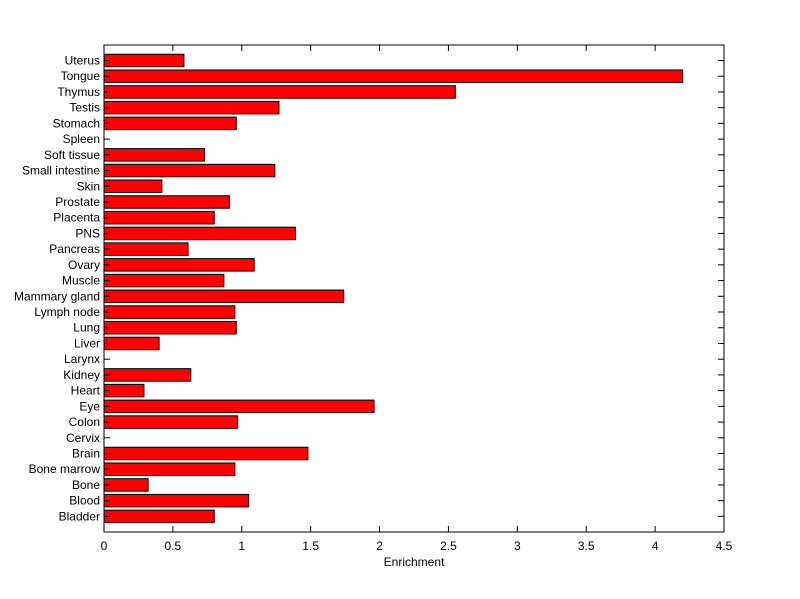 This screenshot has height=599, width=800. Describe the element at coordinates (131, 343) in the screenshot. I see `bar-liver` at that location.